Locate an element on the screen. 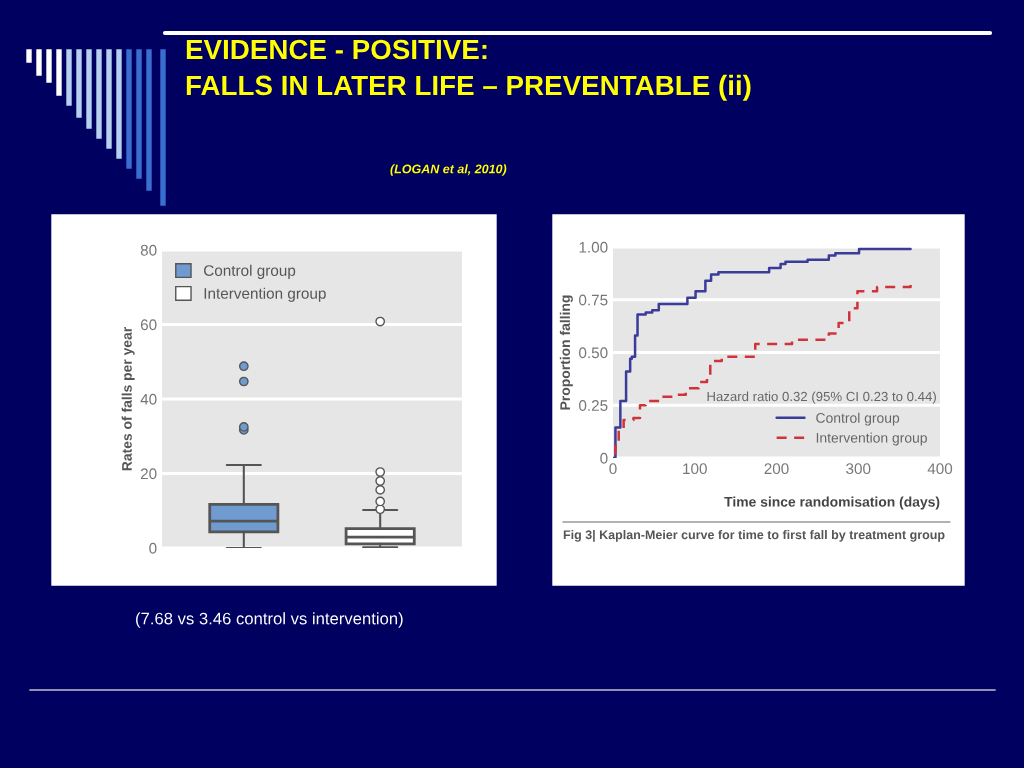 The width and height of the screenshot is (1024, 768). y-tick-label: 0.50 is located at coordinates (593, 353).